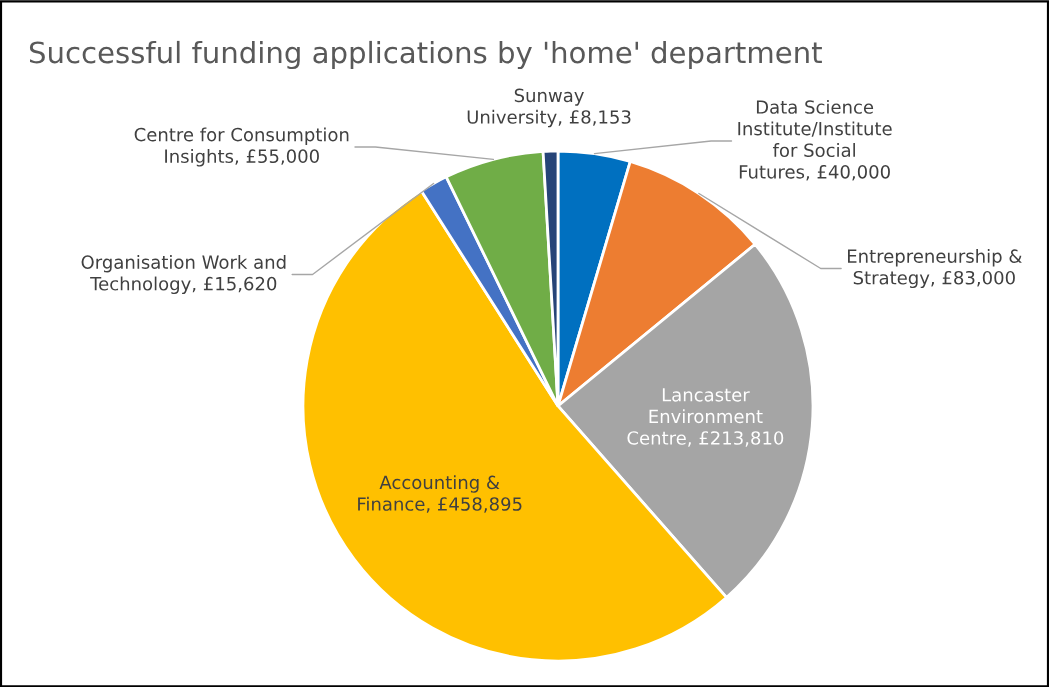 This screenshot has height=687, width=1049. What do you see at coordinates (241, 147) in the screenshot?
I see `slice-label: Centre for Consumption Insights, £55,000` at bounding box center [241, 147].